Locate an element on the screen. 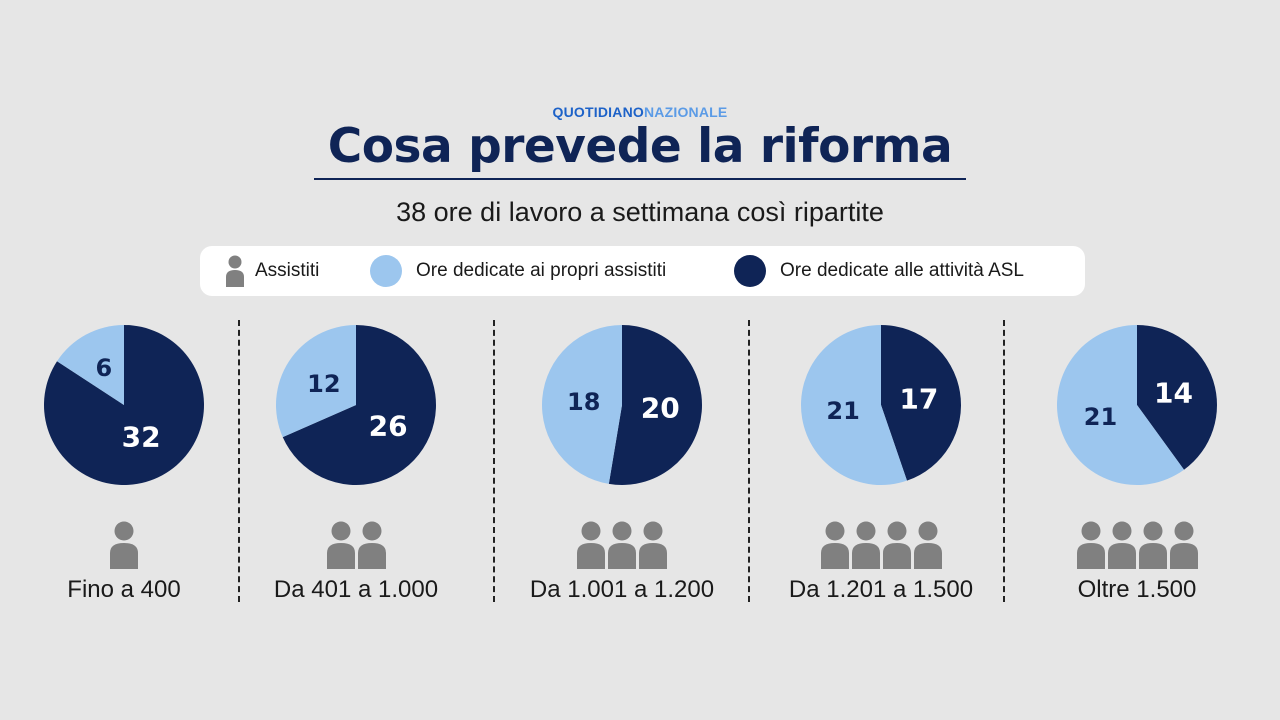 The width and height of the screenshot is (1280, 720). category-label: Da 401 a 1.000 is located at coordinates (356, 589).